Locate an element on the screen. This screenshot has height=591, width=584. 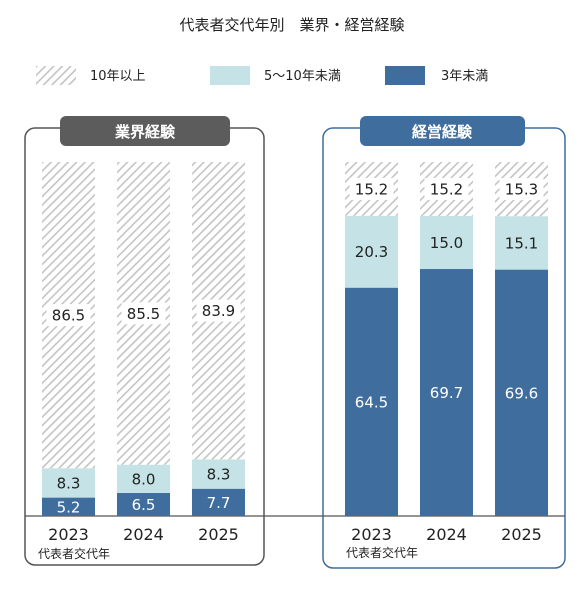
data-label-p0-c2-s0: 7.7 is located at coordinates (219, 503).